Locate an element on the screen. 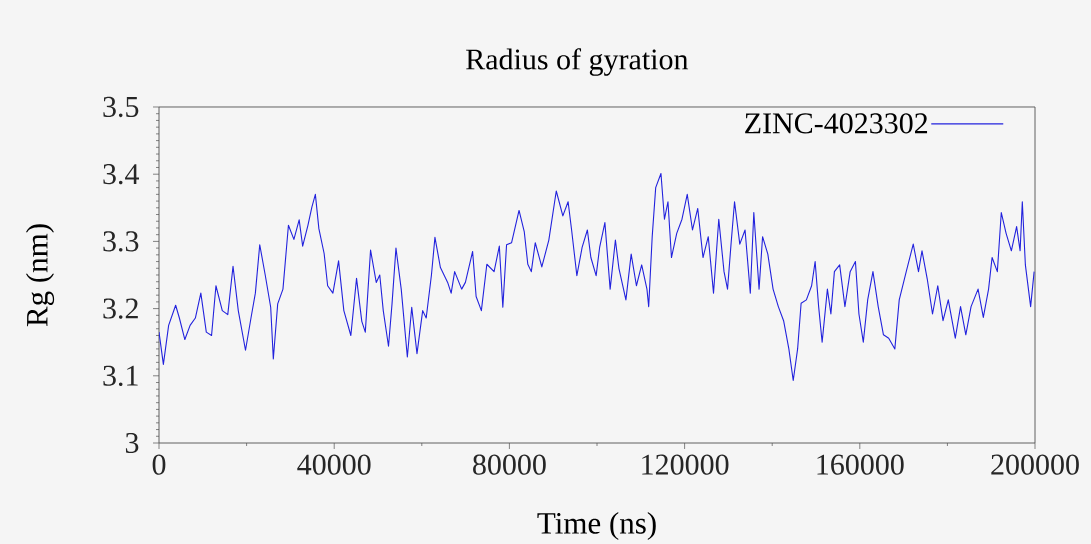 The height and width of the screenshot is (544, 1091). y-tick-label: 3.5 is located at coordinates (121, 107).